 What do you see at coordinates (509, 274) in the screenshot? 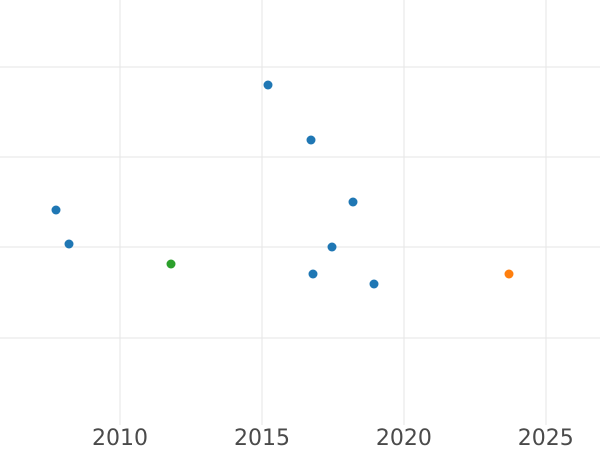
I see `scatter-point-orange-series` at bounding box center [509, 274].